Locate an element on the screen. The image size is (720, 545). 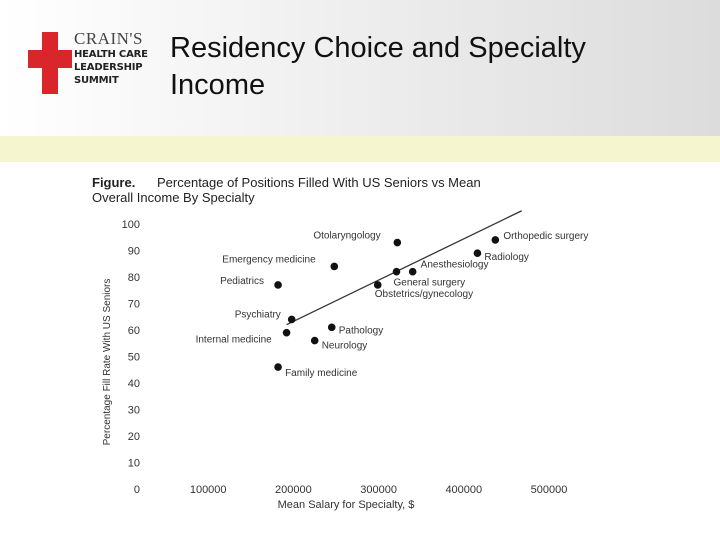
y-tick-label: 40 is located at coordinates (134, 384).